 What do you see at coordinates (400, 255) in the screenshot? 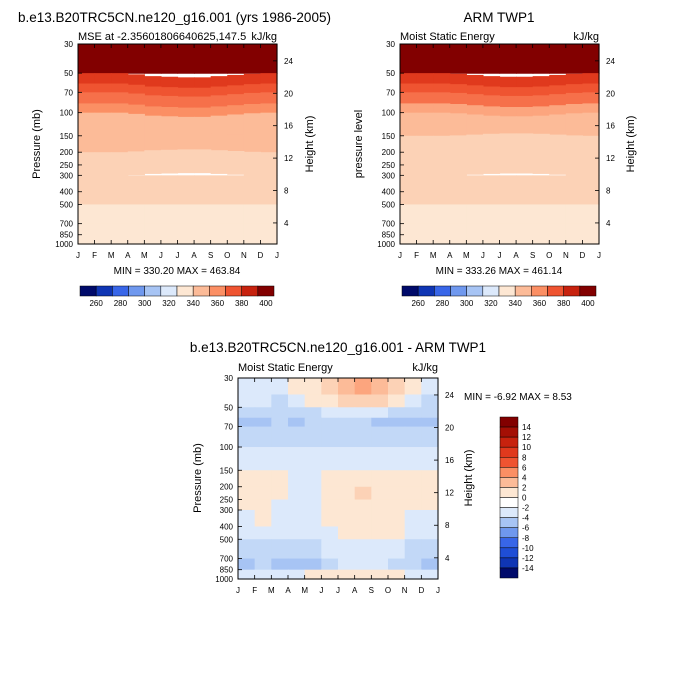
I see `x-tick-label: J` at bounding box center [400, 255].